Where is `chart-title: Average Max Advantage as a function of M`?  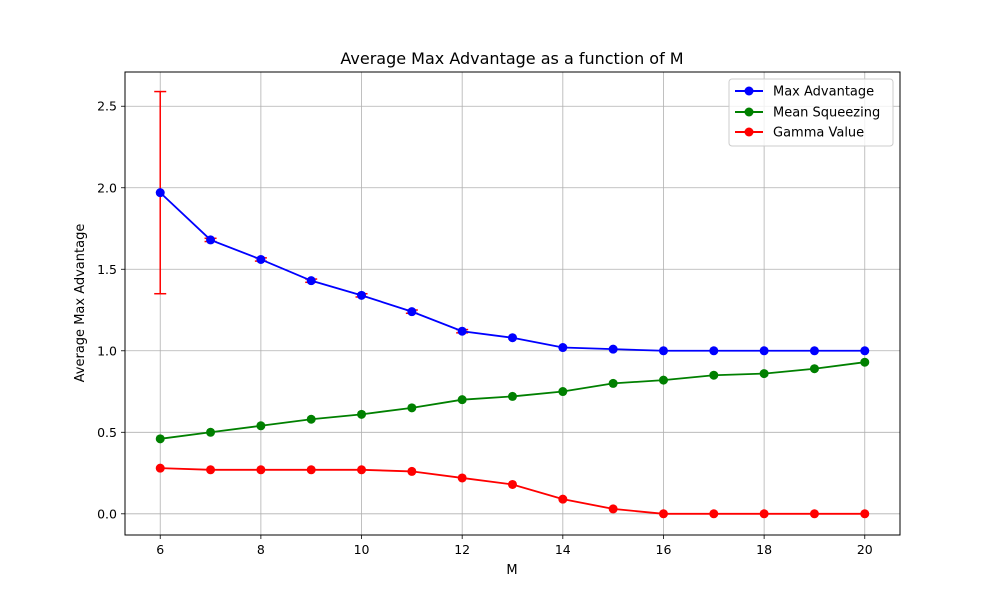
chart-title: Average Max Advantage as a function of M is located at coordinates (511, 58).